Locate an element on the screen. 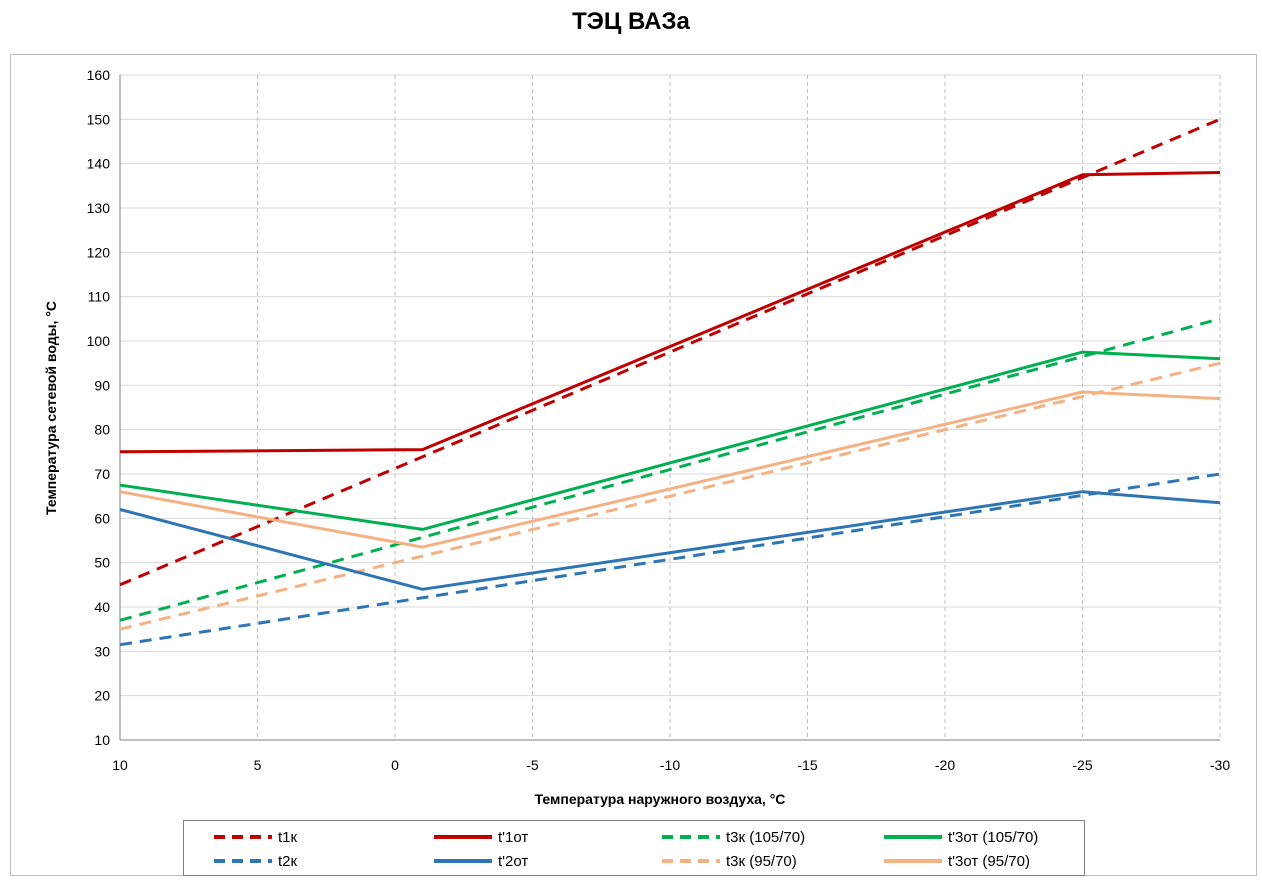 Image resolution: width=1262 pixels, height=882 pixels. x-axis-label: Температура наружного воздуха, °С is located at coordinates (660, 799).